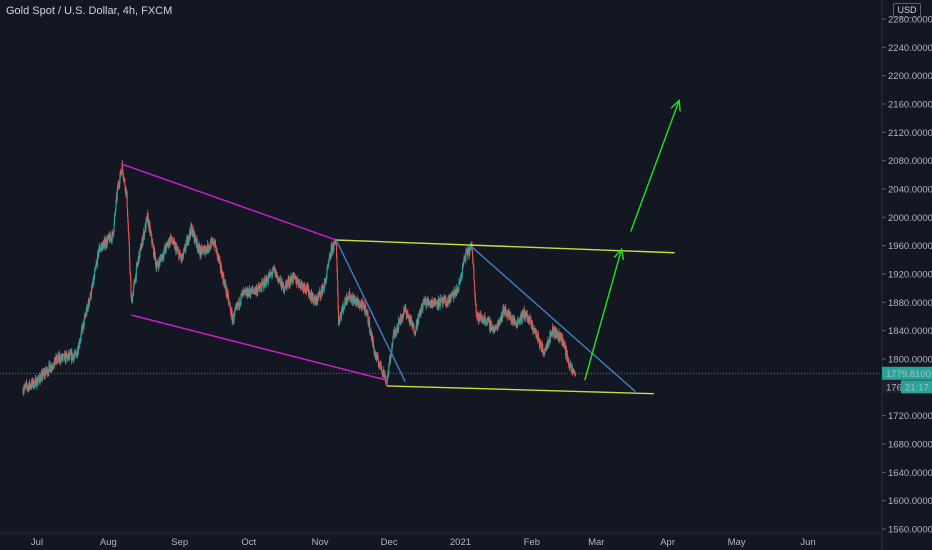 The image size is (932, 550). Describe the element at coordinates (910, 105) in the screenshot. I see `y-tick-label: 2160.0000` at that location.